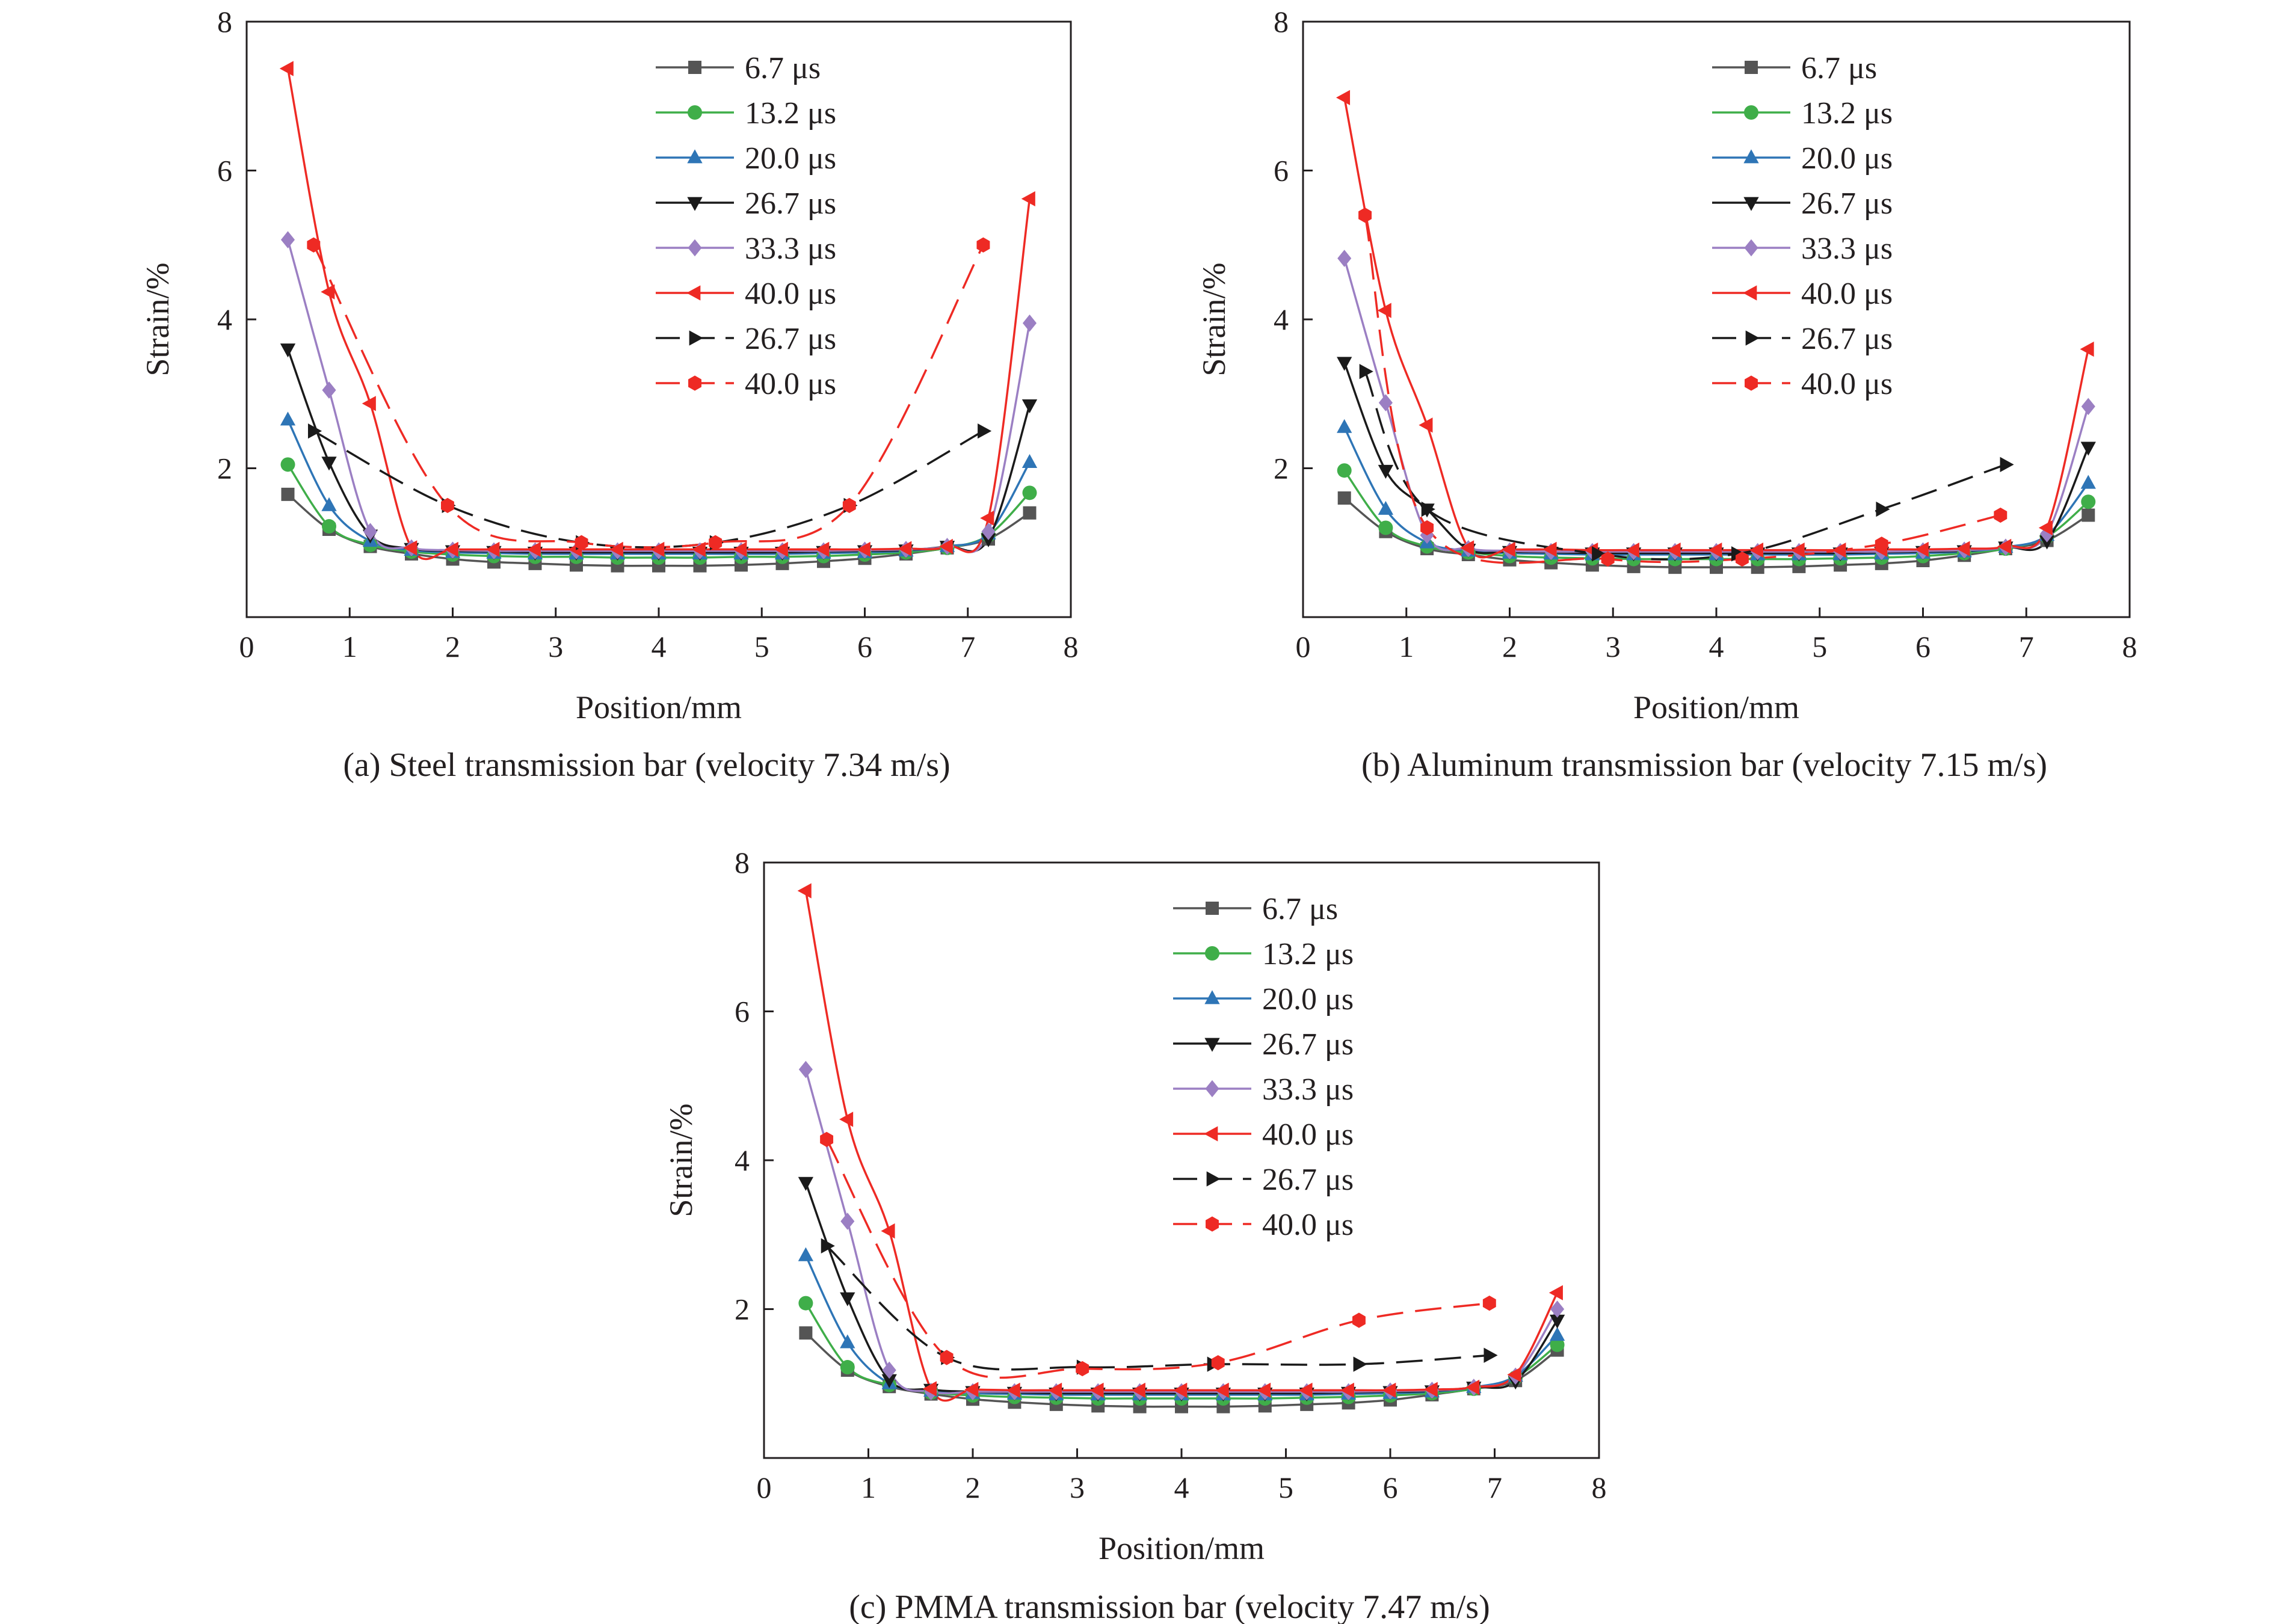 The width and height of the screenshot is (2274, 1624). What do you see at coordinates (224, 468) in the screenshot?
I see `y-tick-label: 2` at bounding box center [224, 468].